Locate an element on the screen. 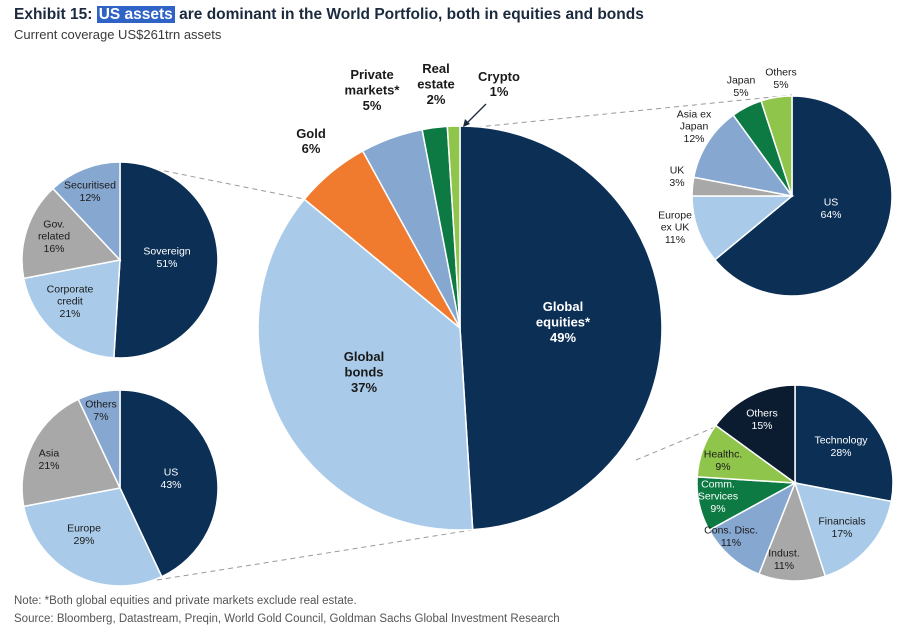 The height and width of the screenshot is (629, 900). data-label-line: Securitised is located at coordinates (90, 185).